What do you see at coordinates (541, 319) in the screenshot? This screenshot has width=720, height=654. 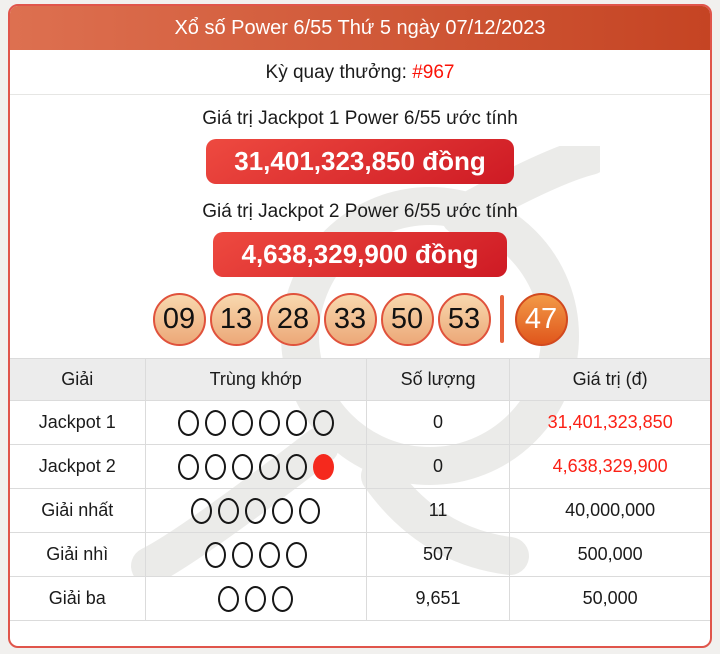 I see `power-number-ball: 47` at bounding box center [541, 319].